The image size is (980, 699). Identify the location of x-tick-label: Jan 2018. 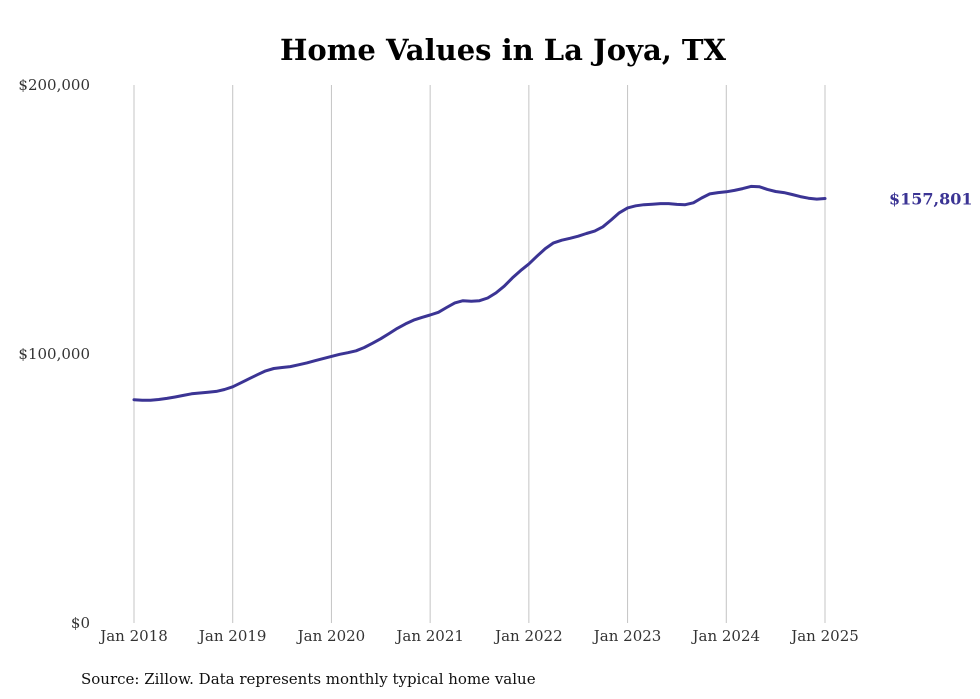
(133, 636).